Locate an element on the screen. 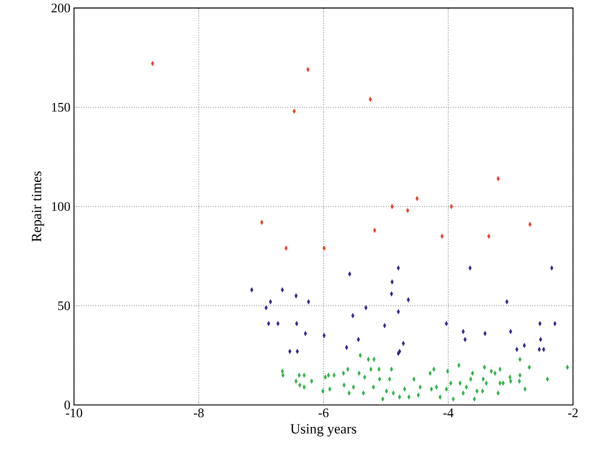 This screenshot has width=590, height=474. x-tick-label: -6 is located at coordinates (323, 413).